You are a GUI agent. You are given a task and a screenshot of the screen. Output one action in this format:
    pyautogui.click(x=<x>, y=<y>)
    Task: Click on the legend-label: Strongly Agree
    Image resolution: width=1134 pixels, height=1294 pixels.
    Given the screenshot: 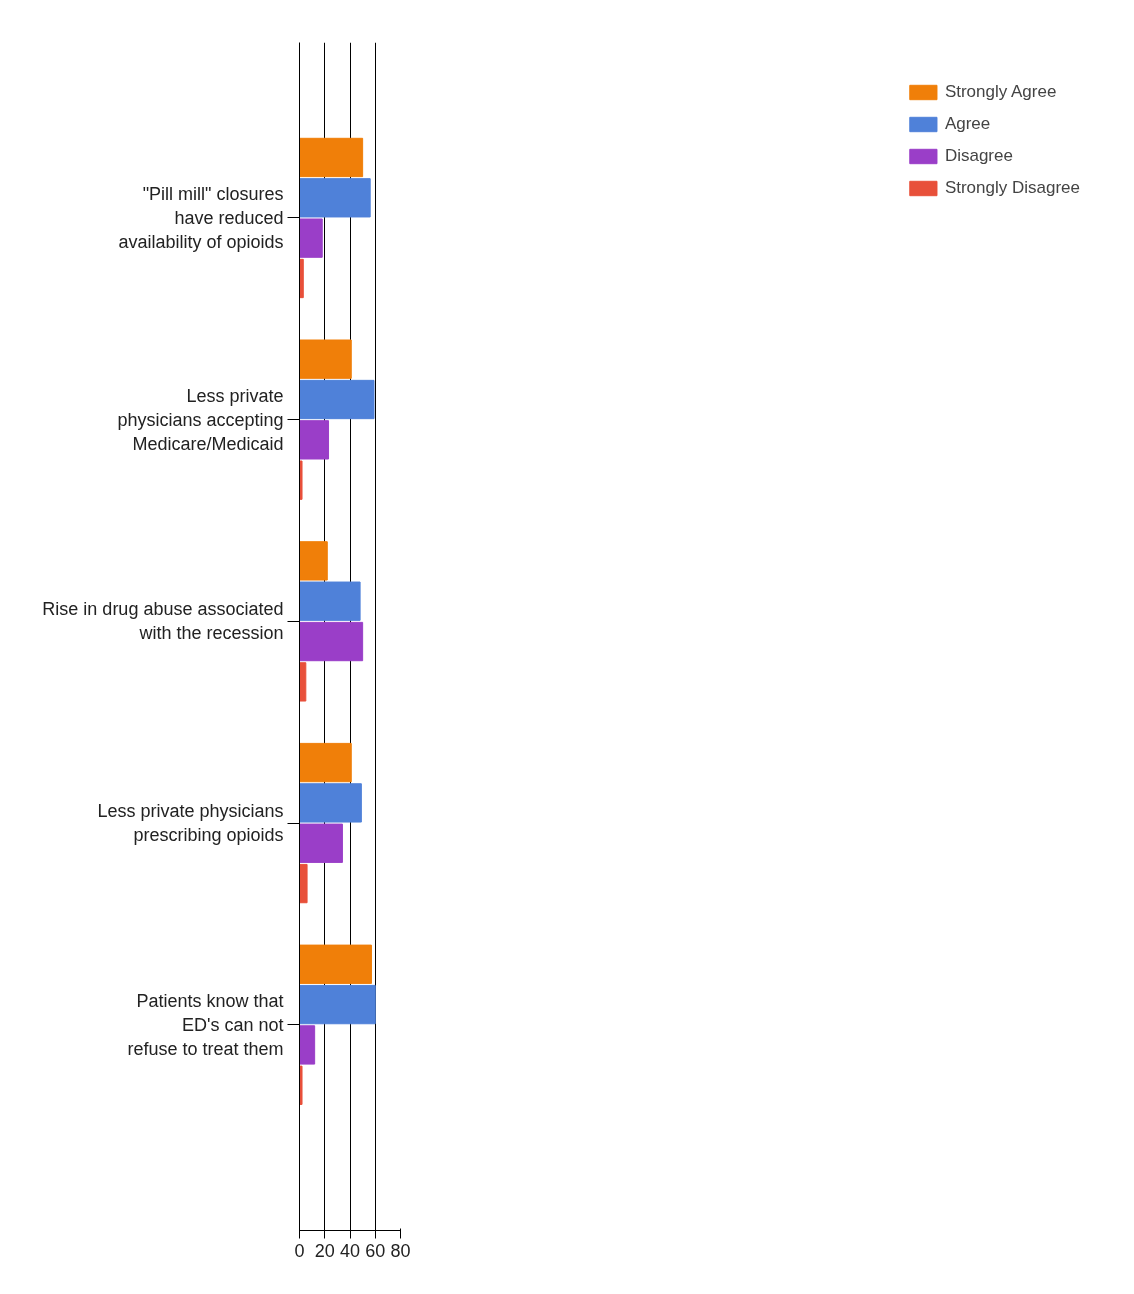 What is the action you would take?
    pyautogui.click(x=1000, y=92)
    